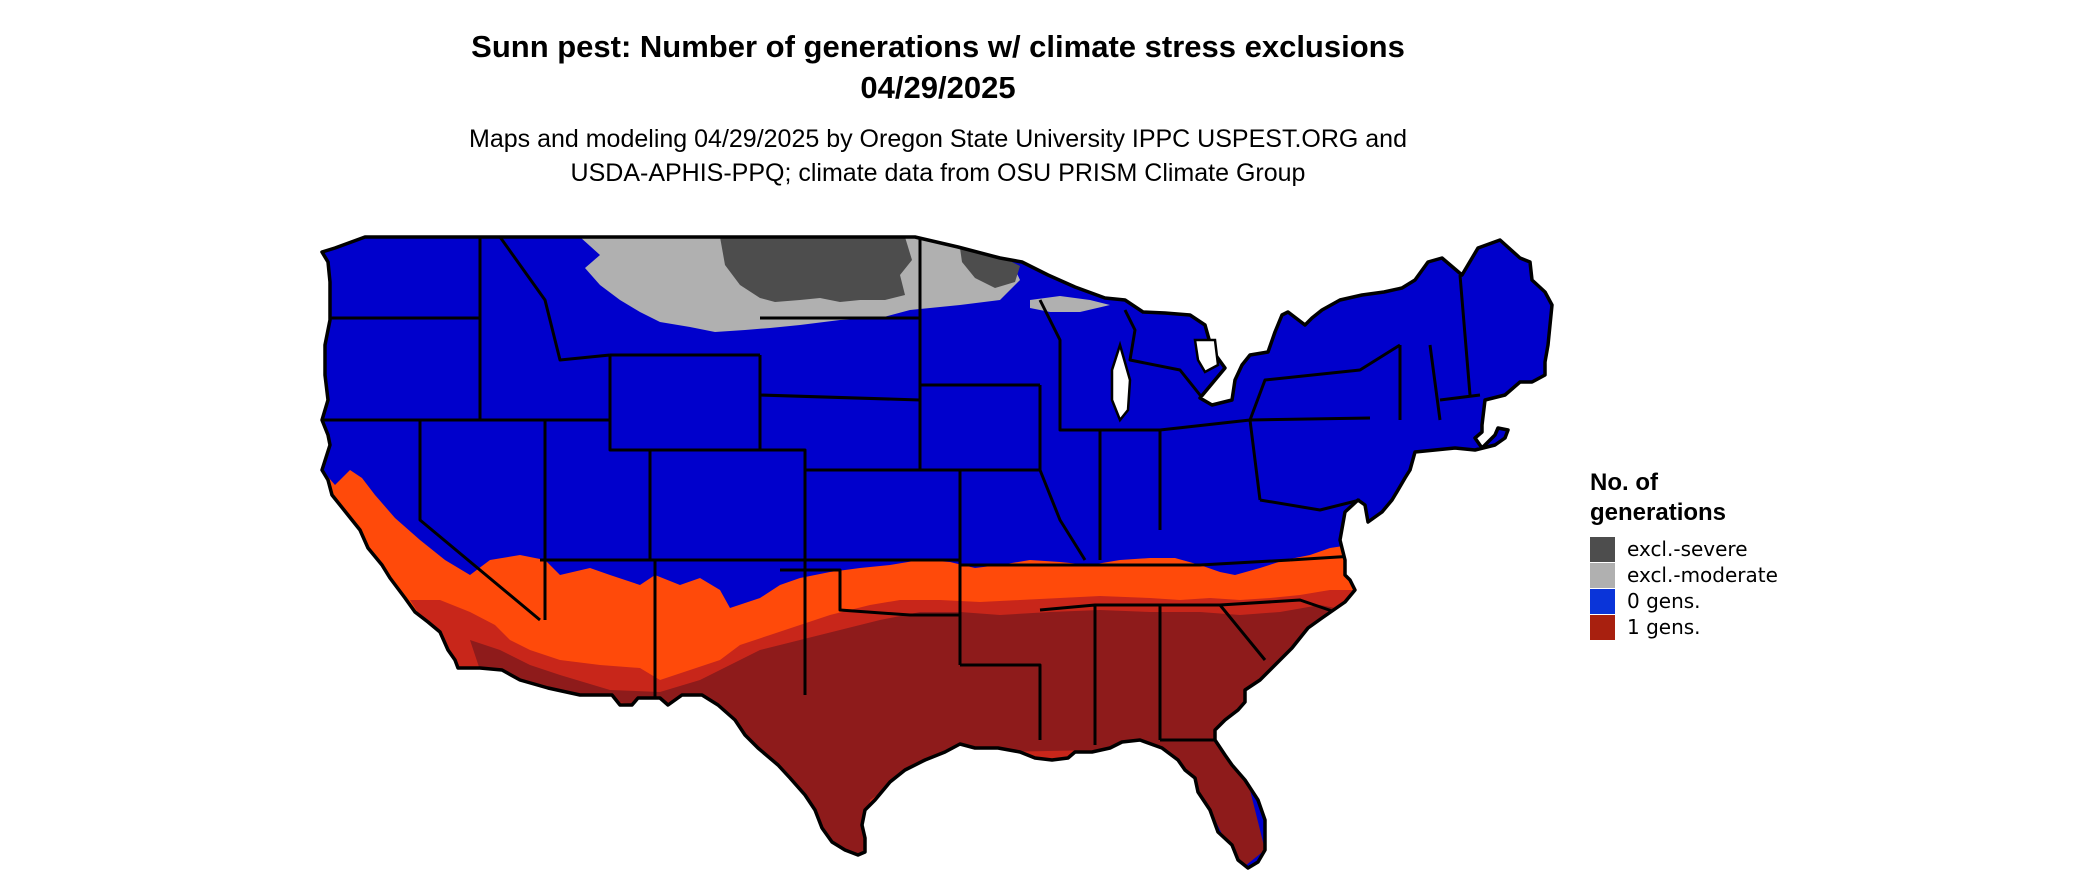 The width and height of the screenshot is (2100, 892). What do you see at coordinates (1070, 495) in the screenshot?
I see `border-il-in` at bounding box center [1070, 495].